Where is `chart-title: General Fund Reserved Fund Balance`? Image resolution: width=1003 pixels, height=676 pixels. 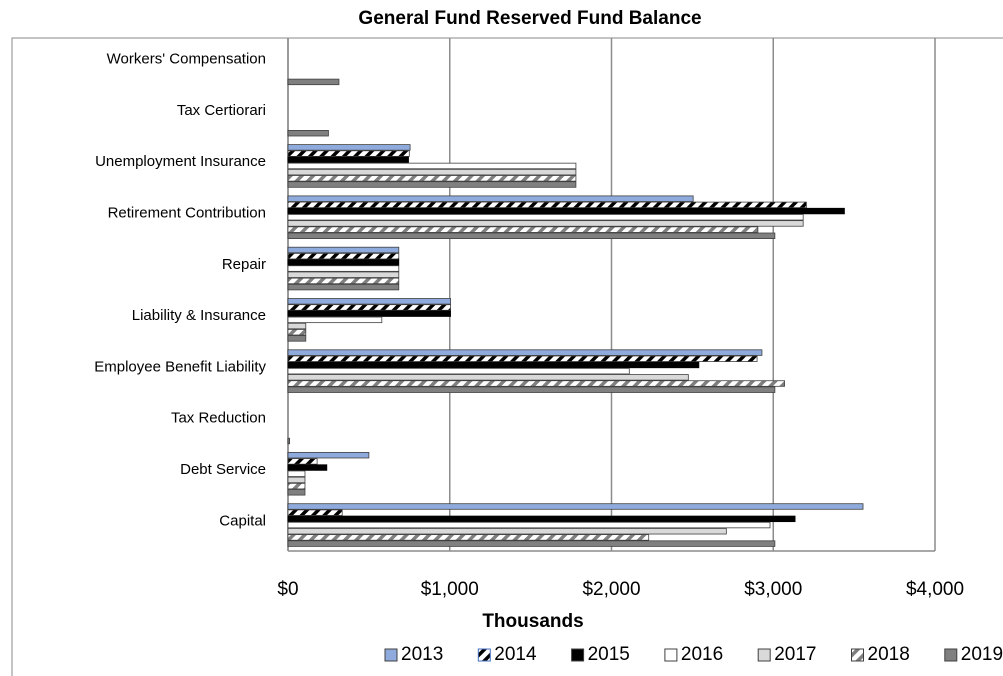
chart-title: General Fund Reserved Fund Balance is located at coordinates (529, 18).